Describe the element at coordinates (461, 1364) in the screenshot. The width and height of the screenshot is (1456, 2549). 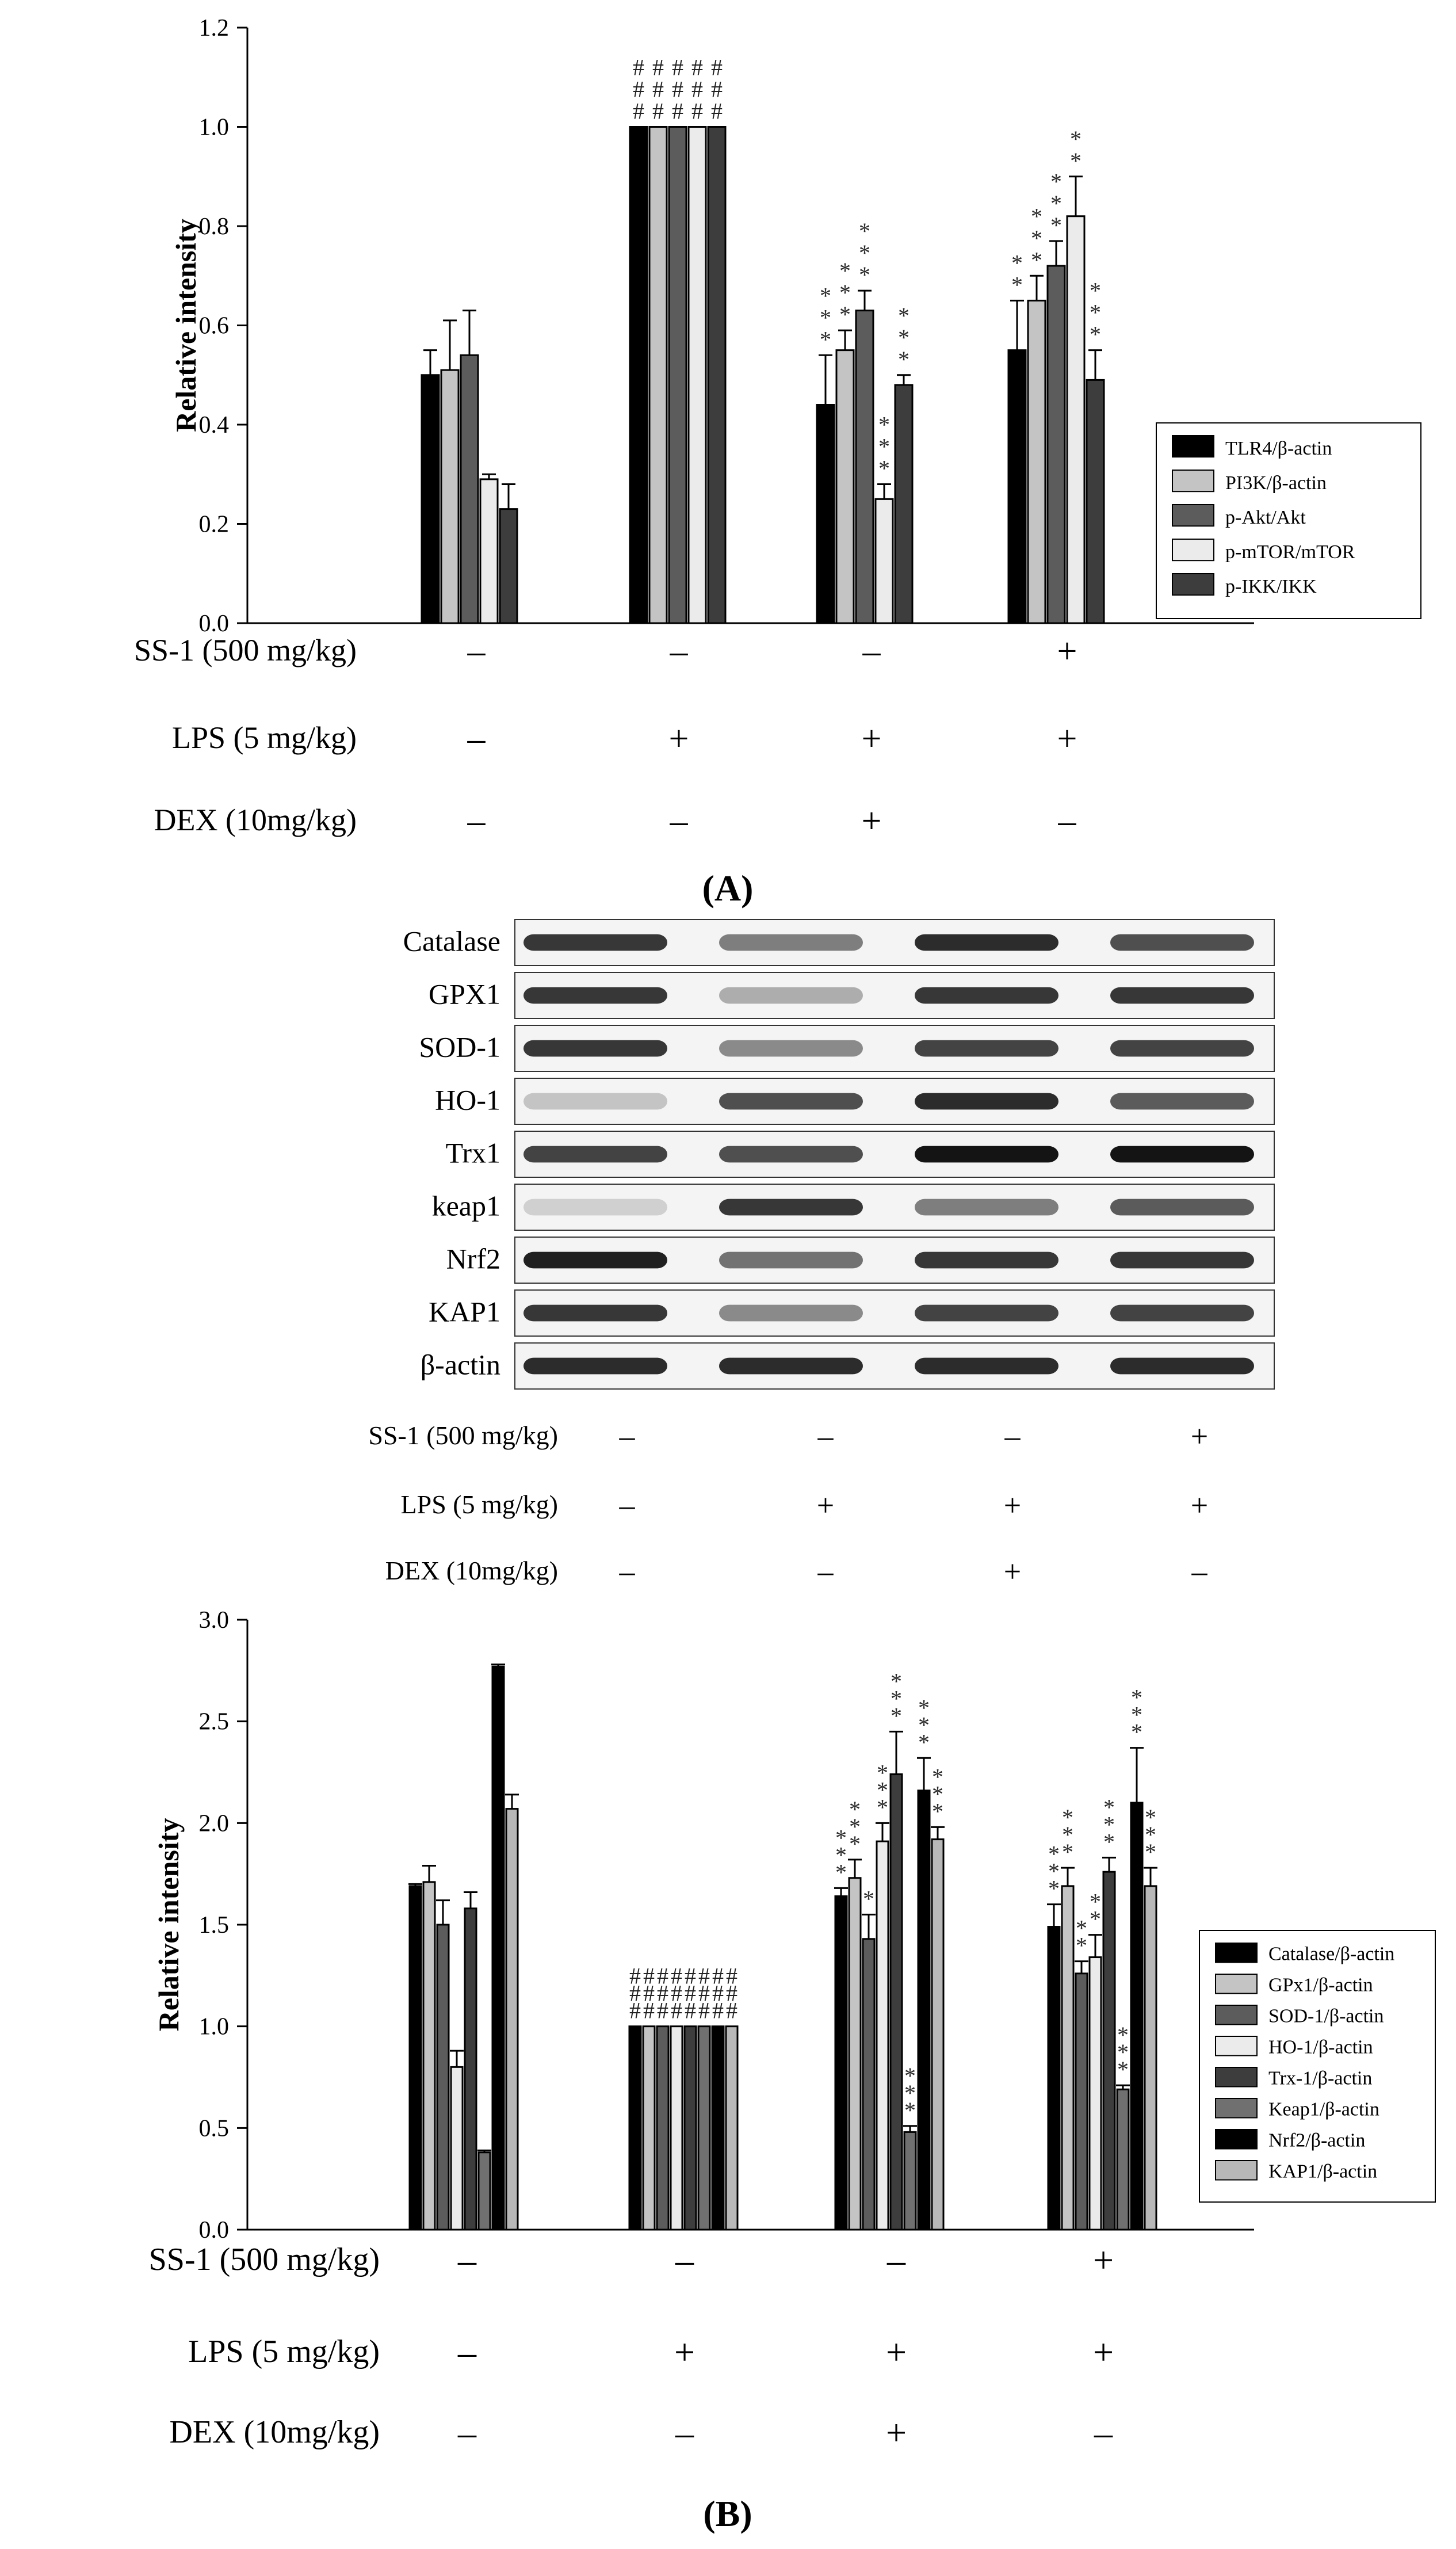
I see `blot-label: β-actin` at that location.